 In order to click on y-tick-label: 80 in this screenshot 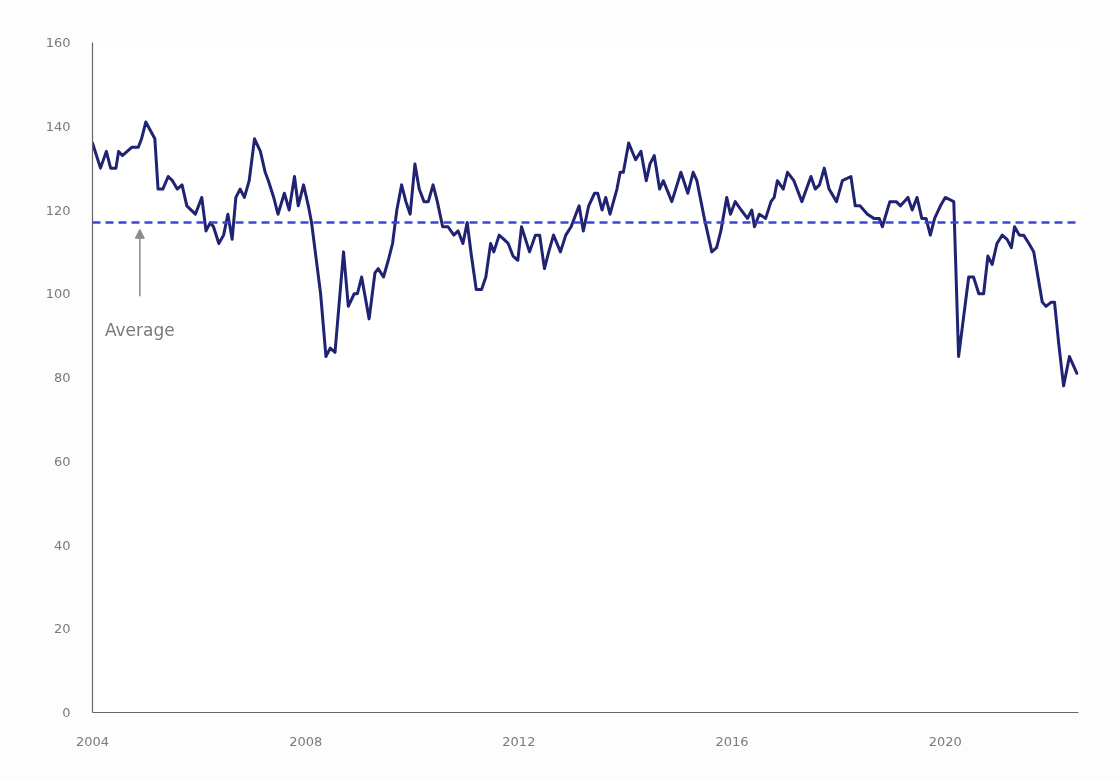, I will do `click(62, 377)`.